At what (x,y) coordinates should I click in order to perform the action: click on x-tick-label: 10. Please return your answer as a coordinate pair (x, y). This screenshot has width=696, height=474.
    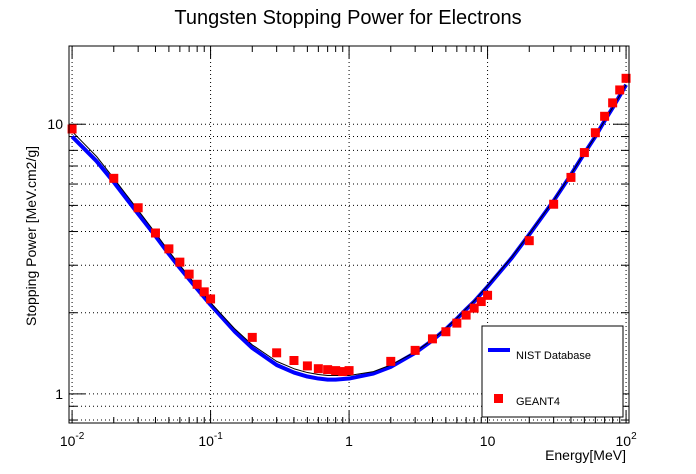
    Looking at the image, I should click on (488, 441).